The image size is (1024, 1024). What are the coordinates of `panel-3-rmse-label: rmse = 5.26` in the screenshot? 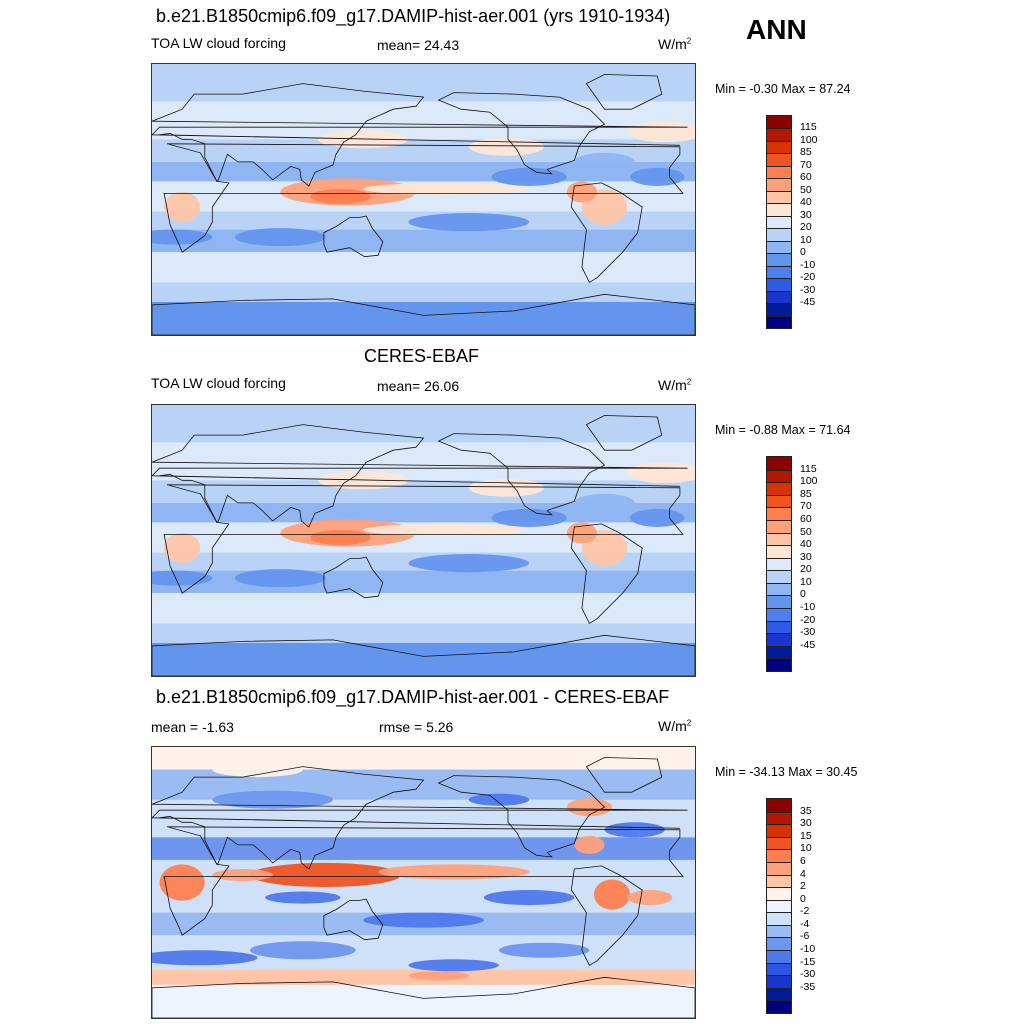 It's located at (416, 727).